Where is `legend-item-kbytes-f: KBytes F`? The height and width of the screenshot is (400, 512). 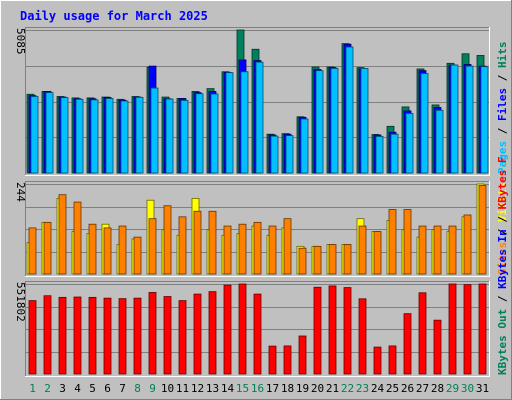
legend-item-kbytes-f: KBytes F is located at coordinates (502, 182).